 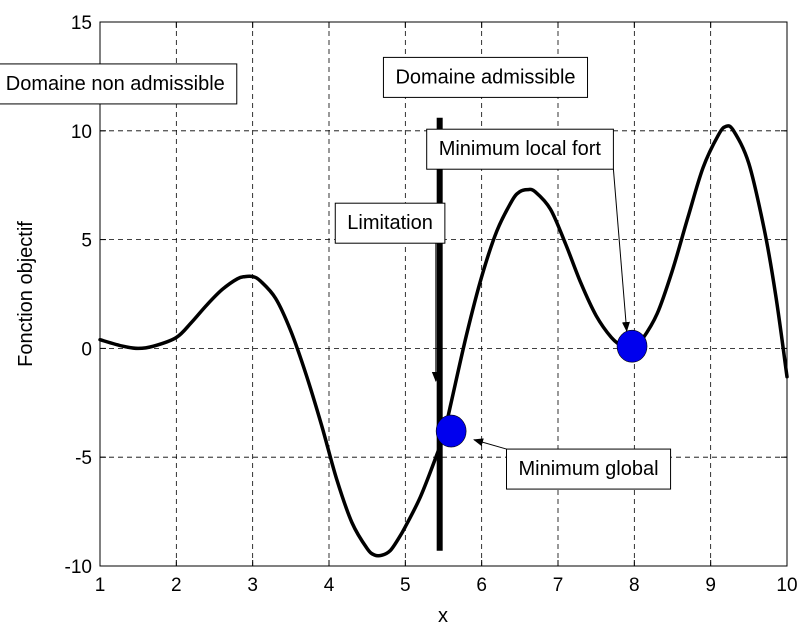 I want to click on y-axis-label: Fonction objectif, so click(x=26, y=294).